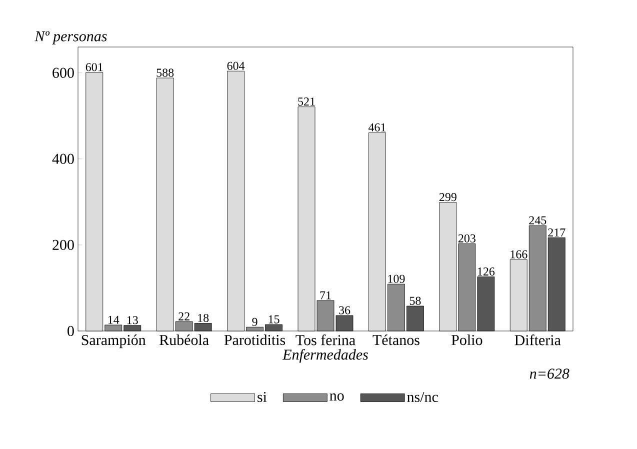 Image resolution: width=637 pixels, height=449 pixels. I want to click on text: n=628, so click(550, 373).